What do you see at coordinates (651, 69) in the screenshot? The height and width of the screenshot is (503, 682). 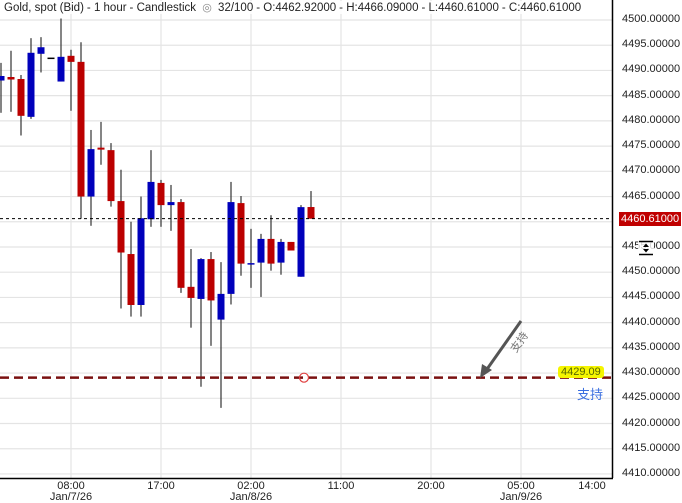 I see `price-tick-label: 4490.00000` at bounding box center [651, 69].